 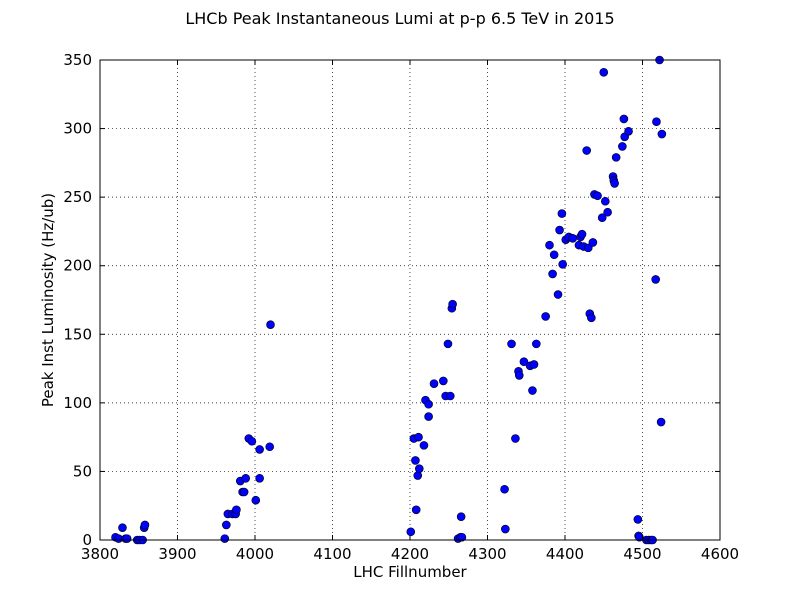 I want to click on x-tick-label: 4500, so click(x=642, y=554).